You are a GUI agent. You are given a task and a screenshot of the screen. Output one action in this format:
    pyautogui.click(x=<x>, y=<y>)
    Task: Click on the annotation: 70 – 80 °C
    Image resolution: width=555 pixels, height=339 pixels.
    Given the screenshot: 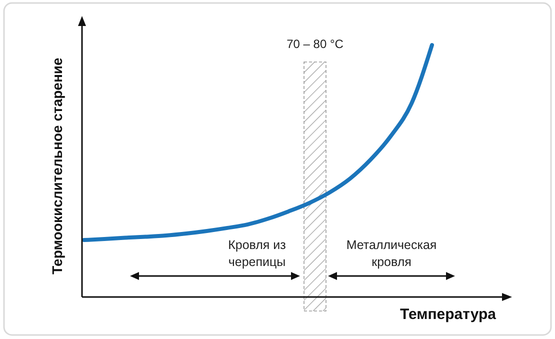 What is the action you would take?
    pyautogui.click(x=315, y=44)
    